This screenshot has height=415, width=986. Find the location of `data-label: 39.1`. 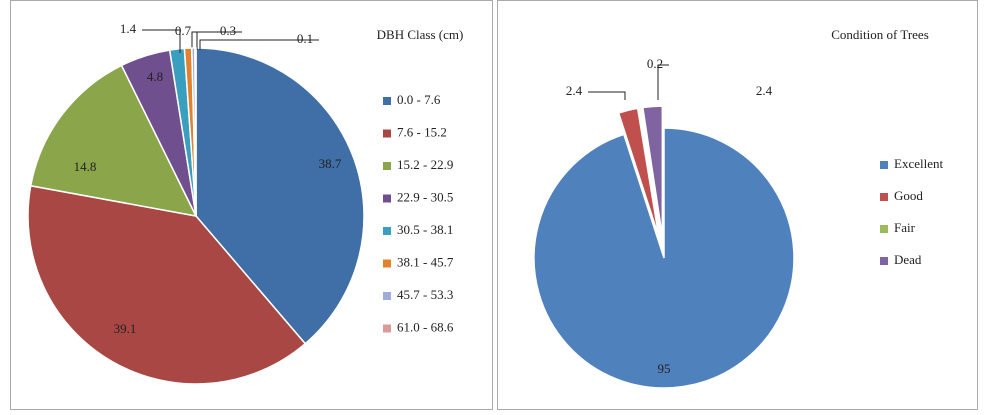

data-label: 39.1 is located at coordinates (125, 328).